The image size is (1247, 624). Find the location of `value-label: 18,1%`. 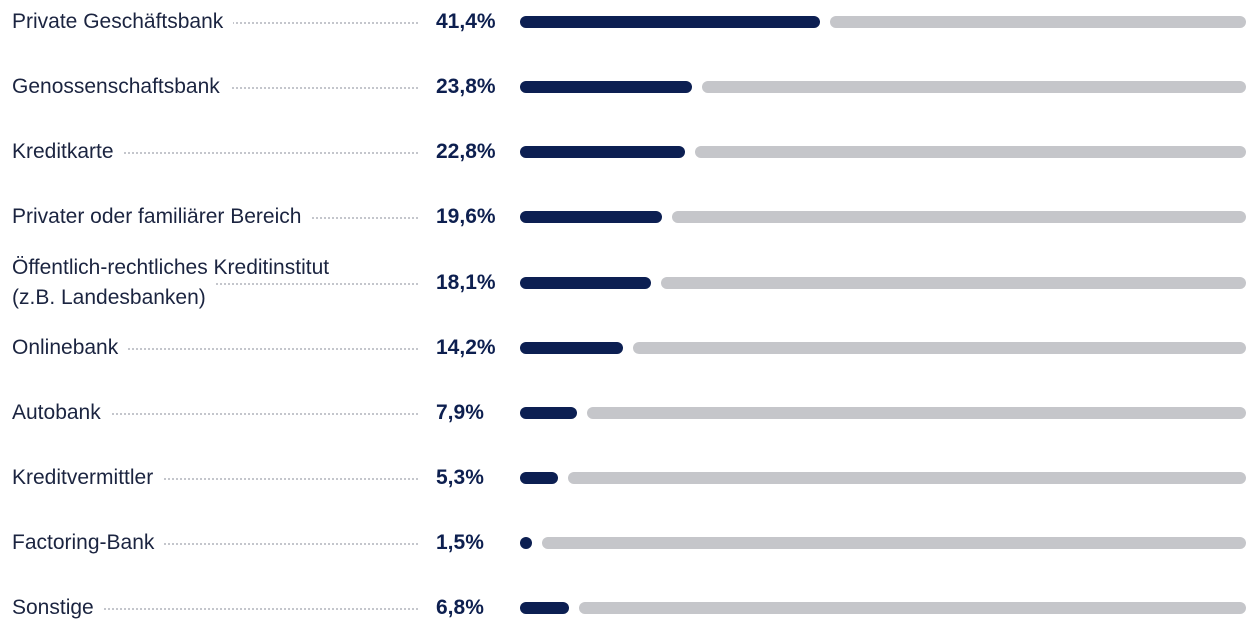

value-label: 18,1% is located at coordinates (466, 282).